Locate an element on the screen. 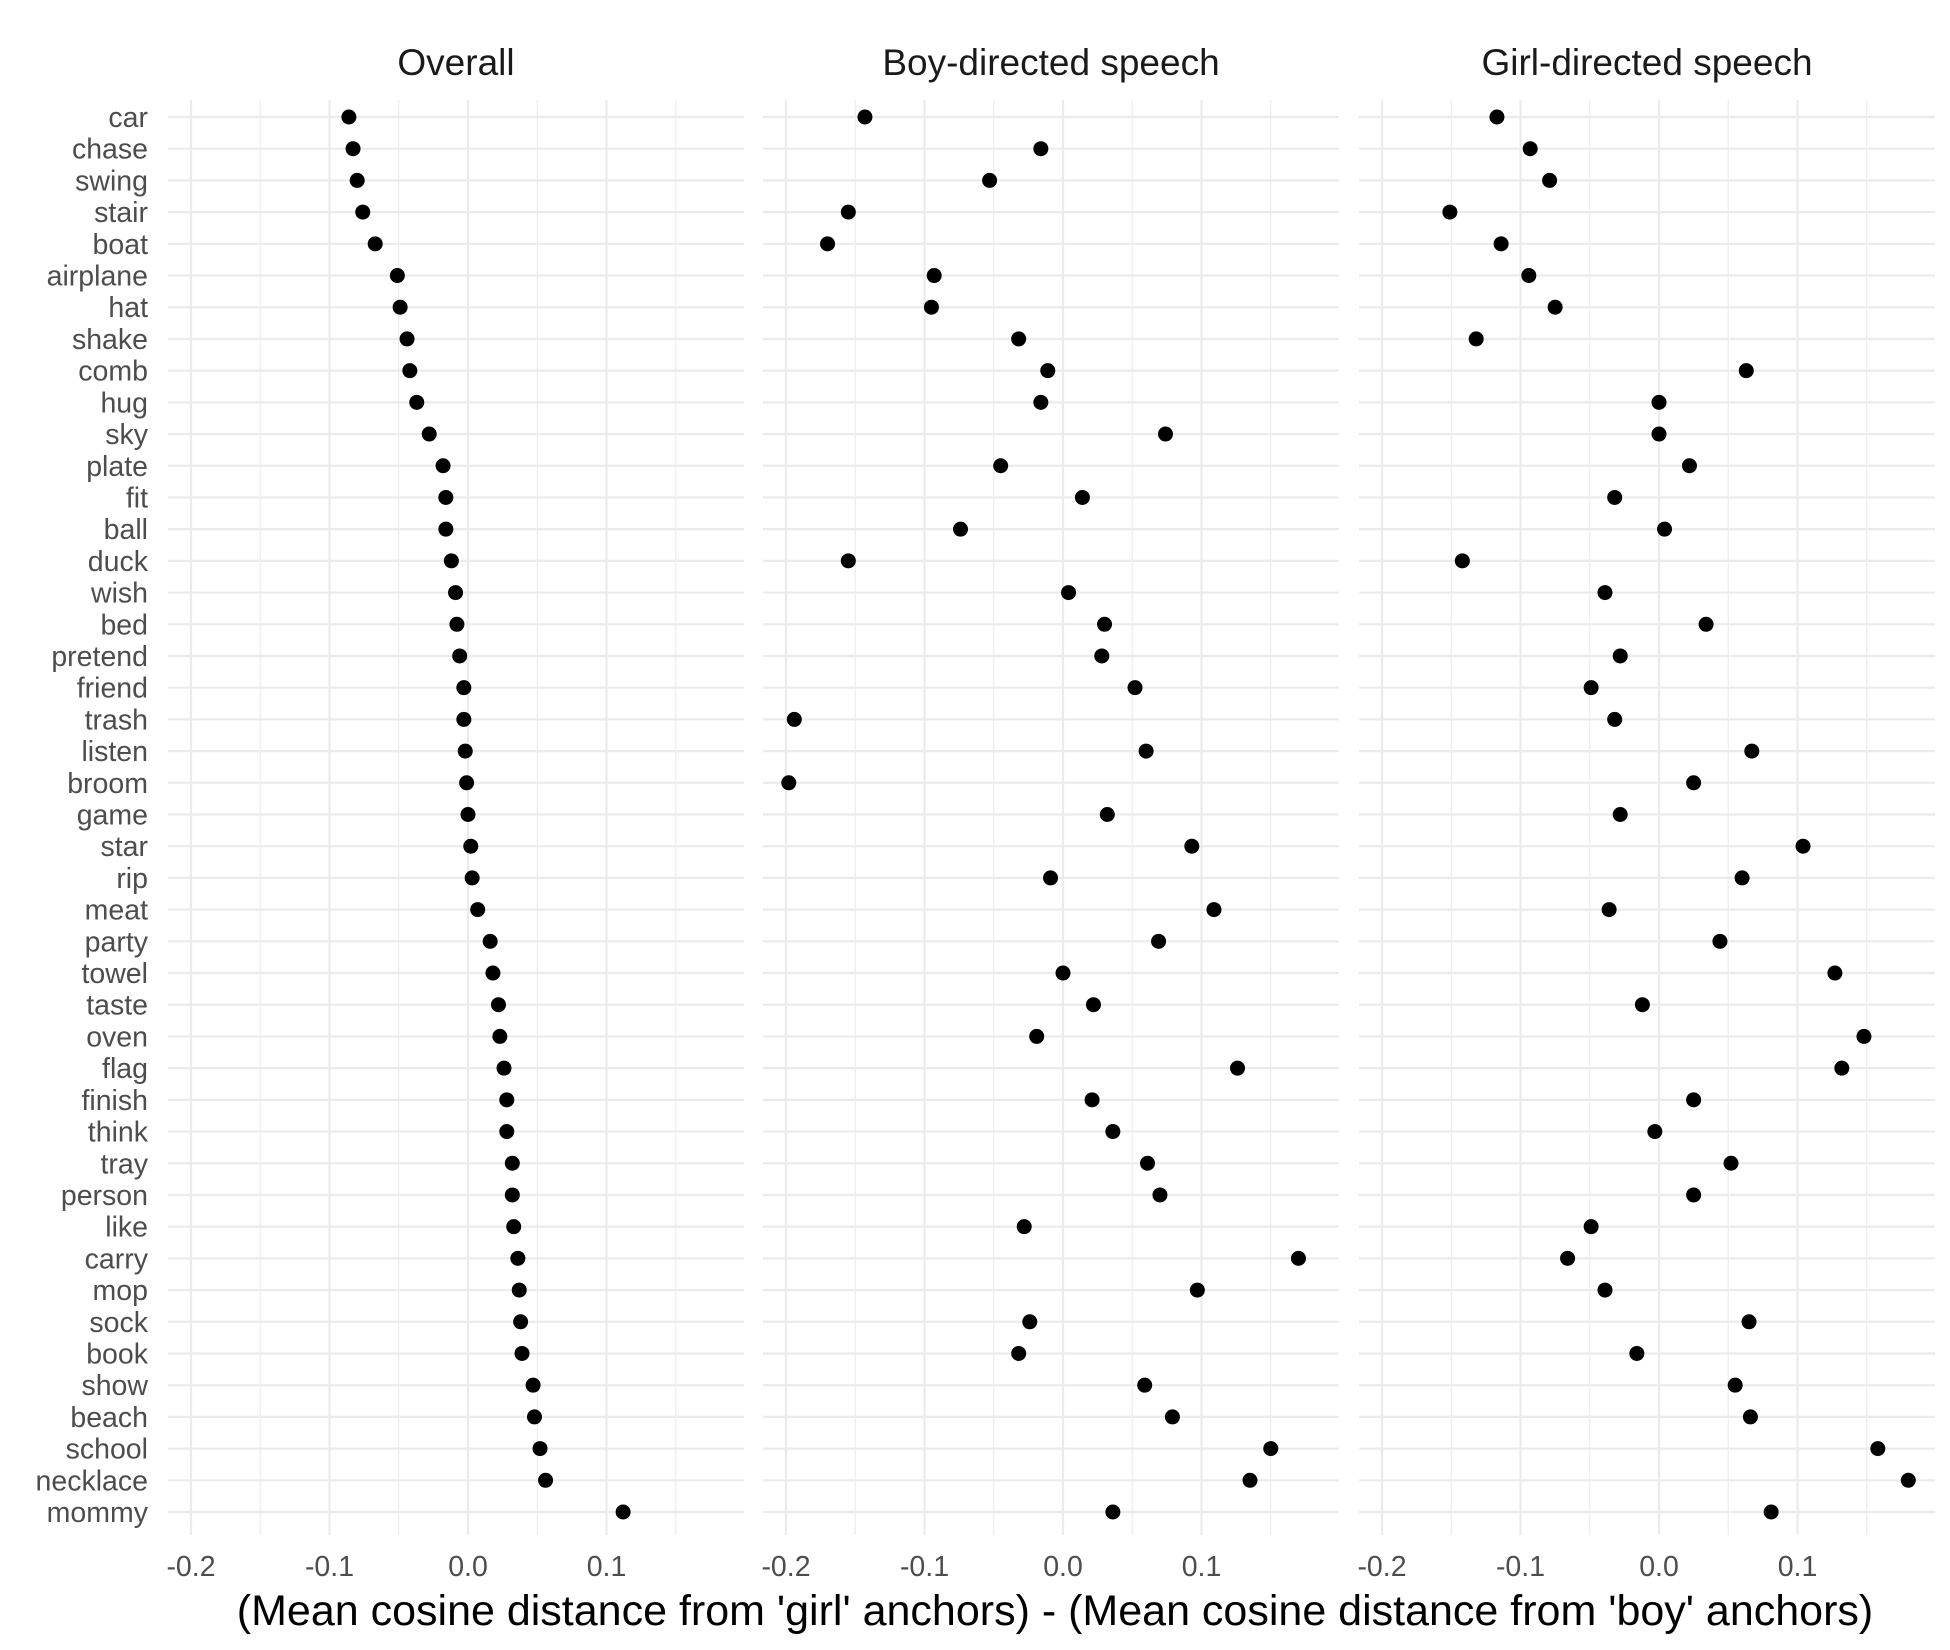 This screenshot has width=1950, height=1650. y-tick-label: trash is located at coordinates (116, 720).